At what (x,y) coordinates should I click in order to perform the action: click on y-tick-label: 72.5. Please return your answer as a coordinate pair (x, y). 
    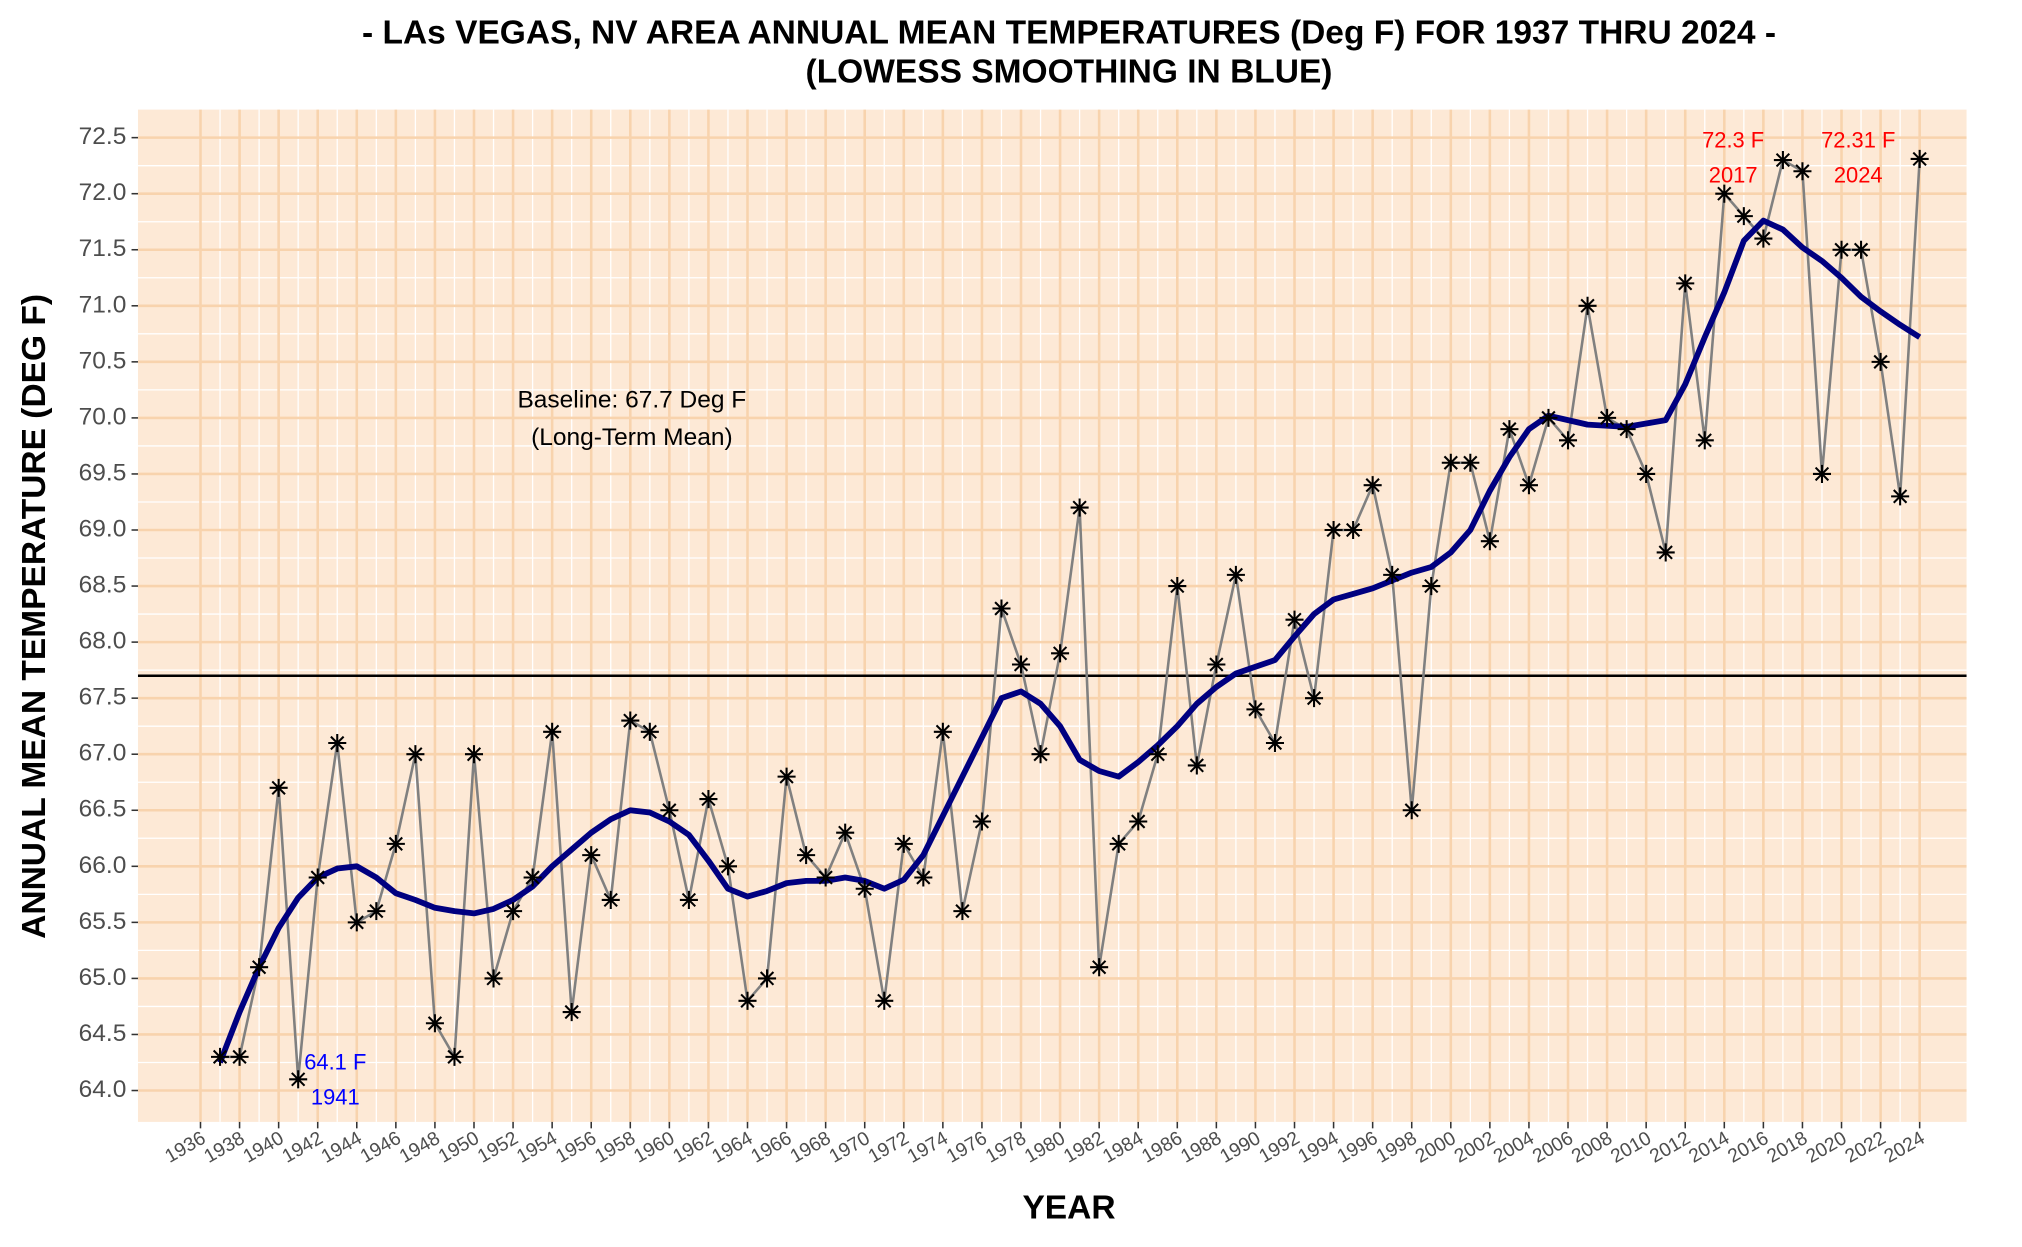
    Looking at the image, I should click on (103, 136).